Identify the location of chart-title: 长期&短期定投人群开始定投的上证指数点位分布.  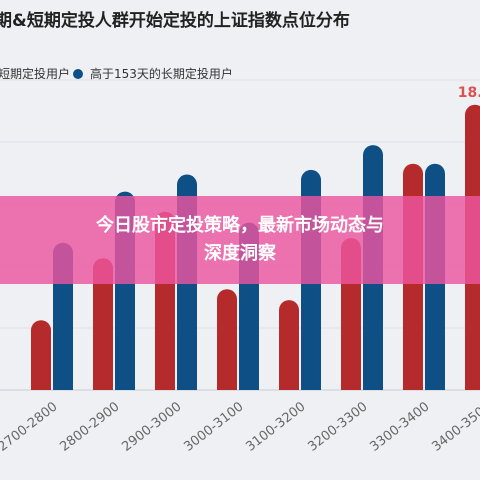
(175, 20).